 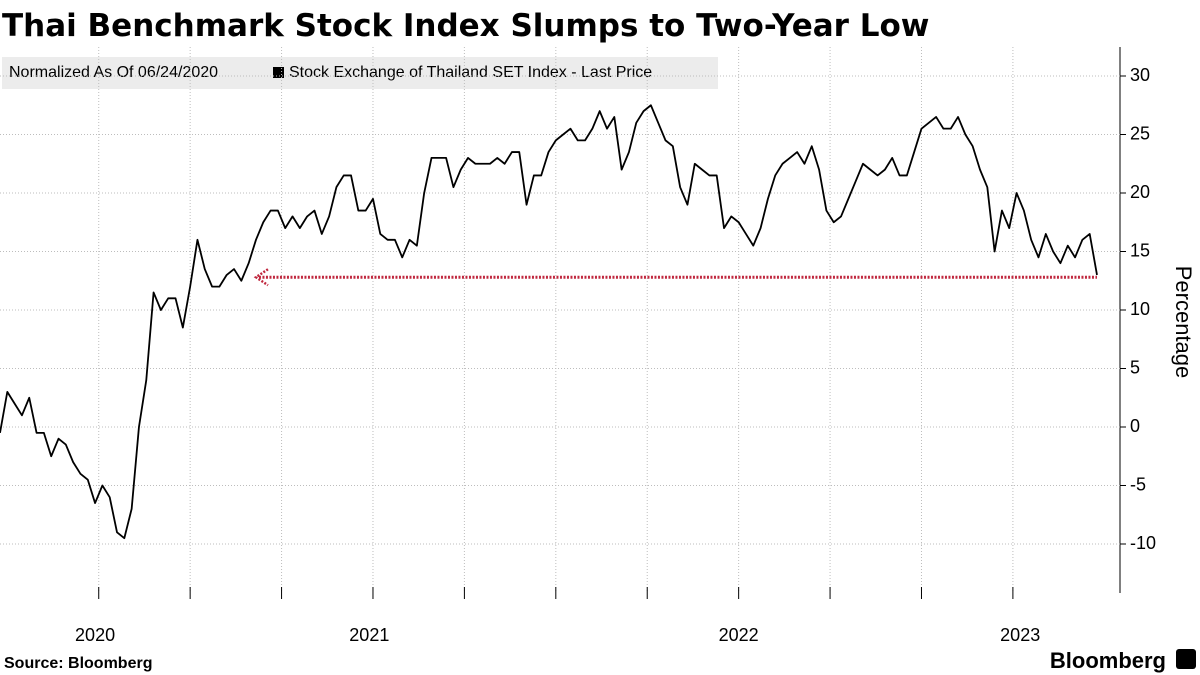 What do you see at coordinates (1140, 250) in the screenshot?
I see `y-tick-label: 15` at bounding box center [1140, 250].